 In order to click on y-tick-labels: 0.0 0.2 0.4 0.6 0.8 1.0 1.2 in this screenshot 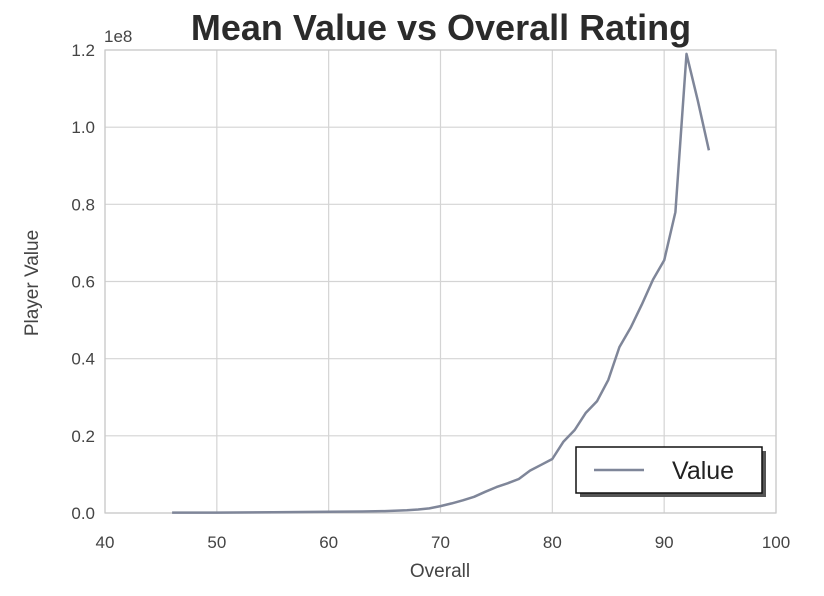, I will do `click(83, 282)`.